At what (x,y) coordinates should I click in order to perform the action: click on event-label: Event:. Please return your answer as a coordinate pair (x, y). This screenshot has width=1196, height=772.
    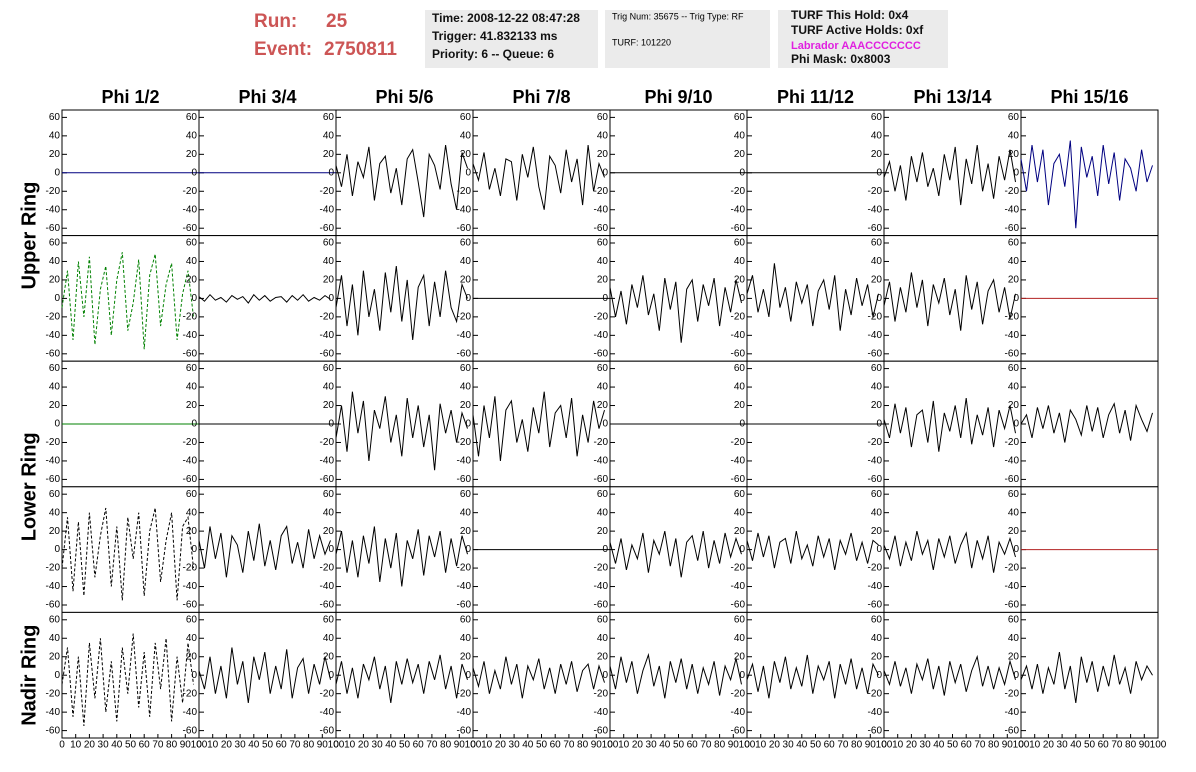
    Looking at the image, I should click on (283, 49).